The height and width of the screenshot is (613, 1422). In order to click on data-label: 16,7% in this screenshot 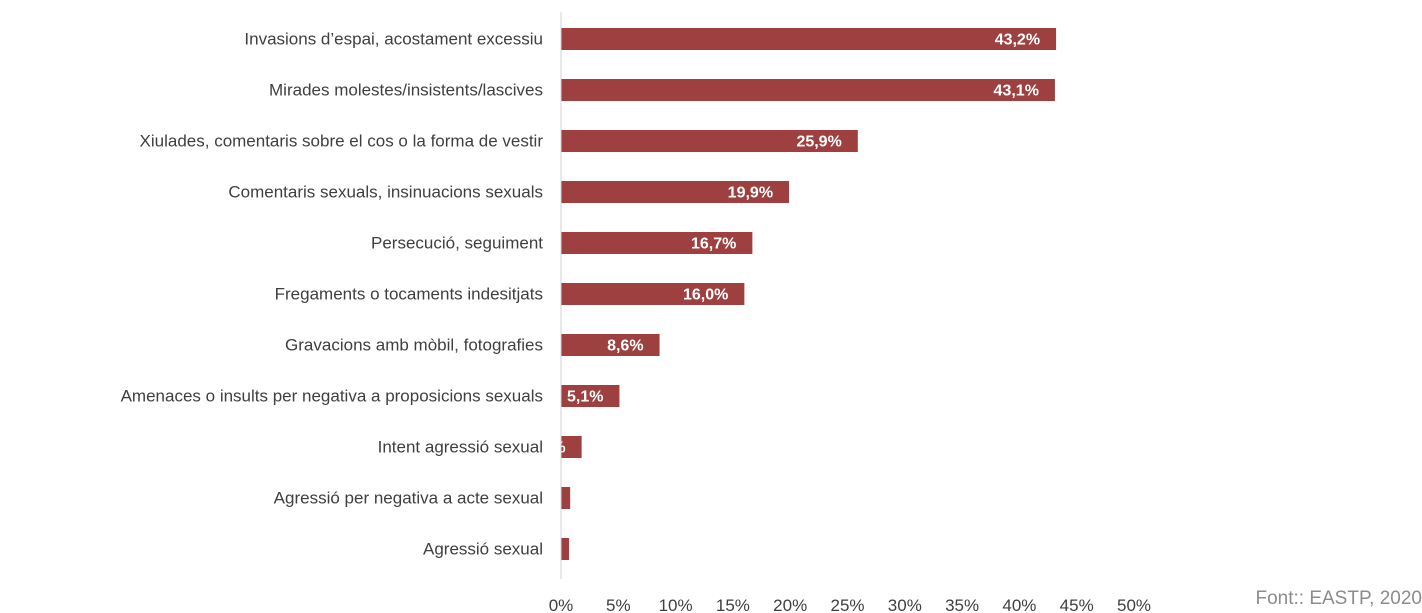, I will do `click(713, 244)`.